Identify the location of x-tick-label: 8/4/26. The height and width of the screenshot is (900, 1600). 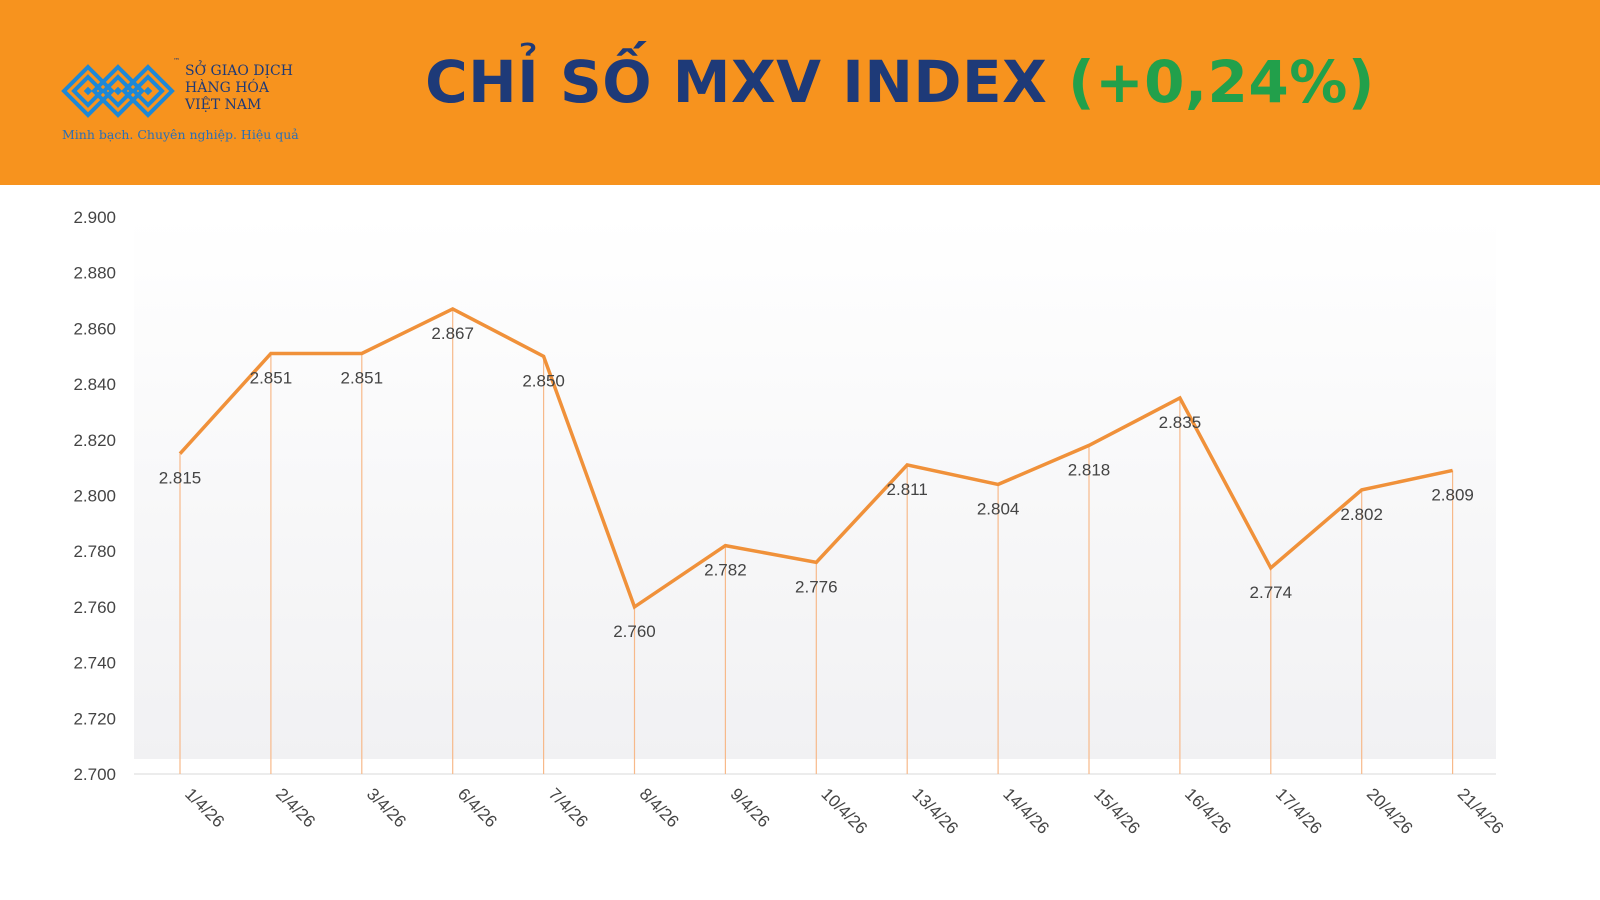
(659, 807).